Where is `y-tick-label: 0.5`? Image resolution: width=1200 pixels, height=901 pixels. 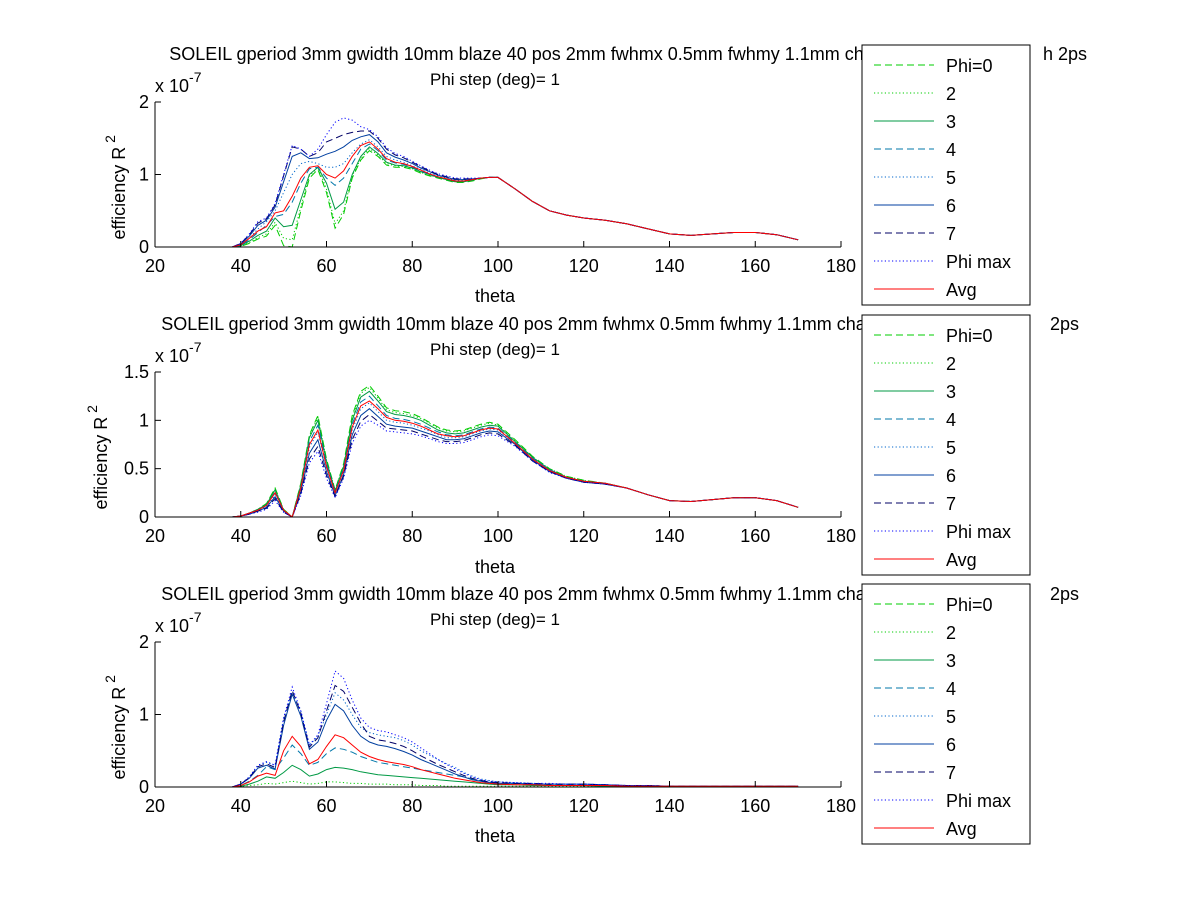
y-tick-label: 0.5 is located at coordinates (136, 469).